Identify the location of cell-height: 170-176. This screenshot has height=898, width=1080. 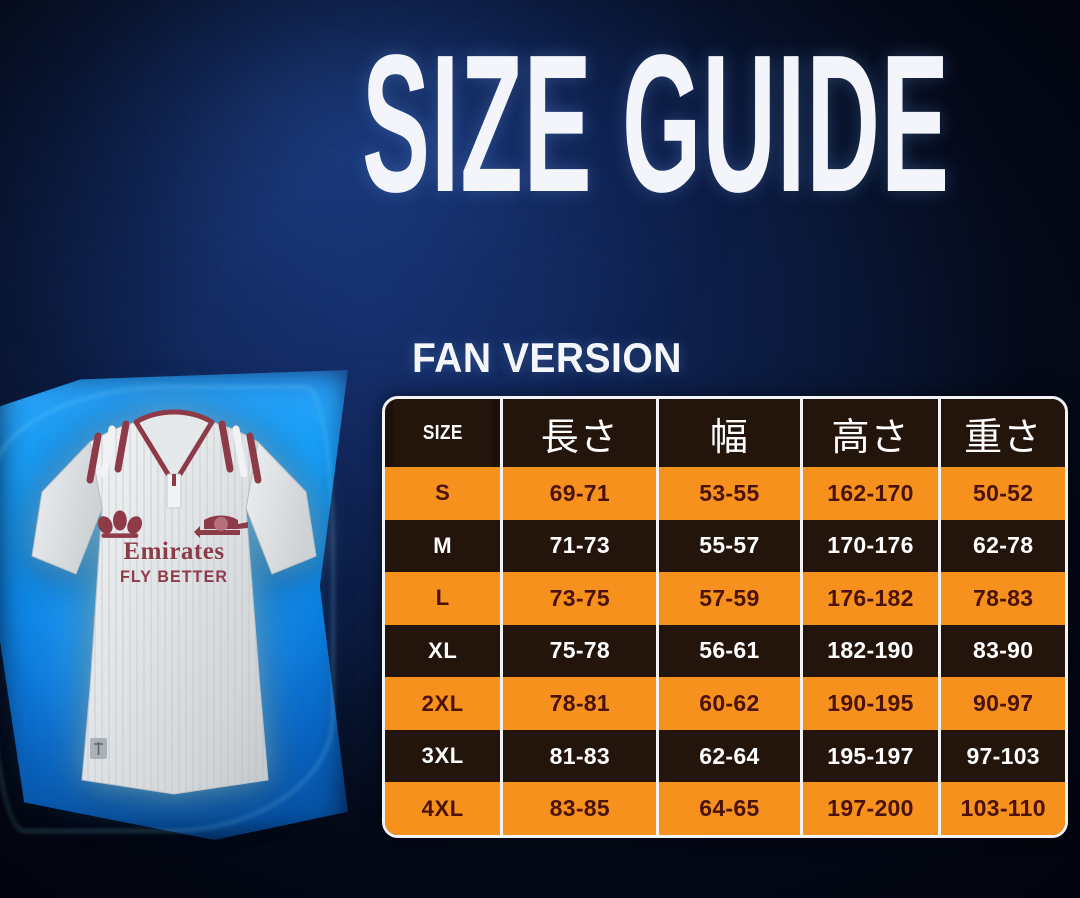
(871, 546).